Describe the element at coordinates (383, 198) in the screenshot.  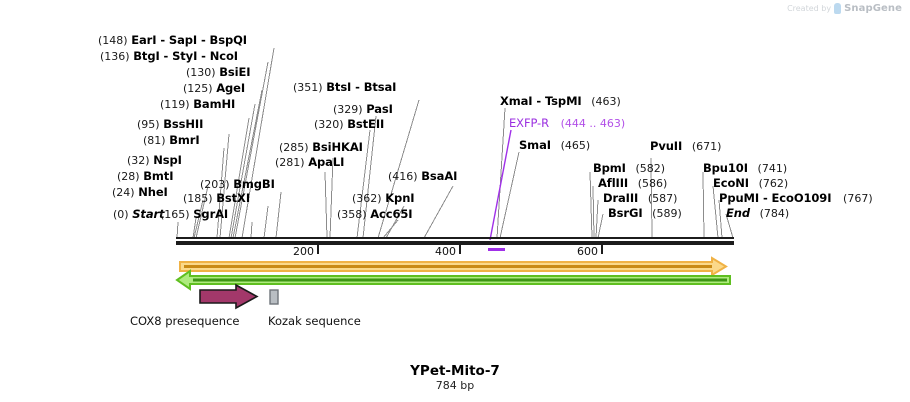
I see `enzyme-label-kpnI: (362) KpnI` at that location.